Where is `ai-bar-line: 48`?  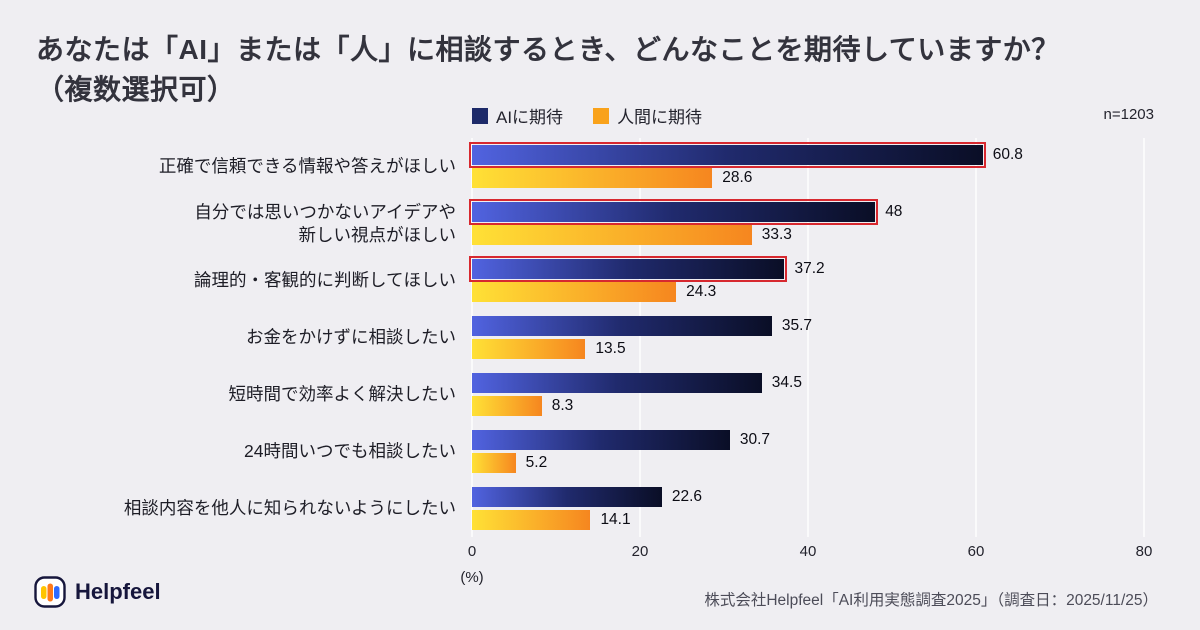
ai-bar-line: 48 is located at coordinates (806, 212).